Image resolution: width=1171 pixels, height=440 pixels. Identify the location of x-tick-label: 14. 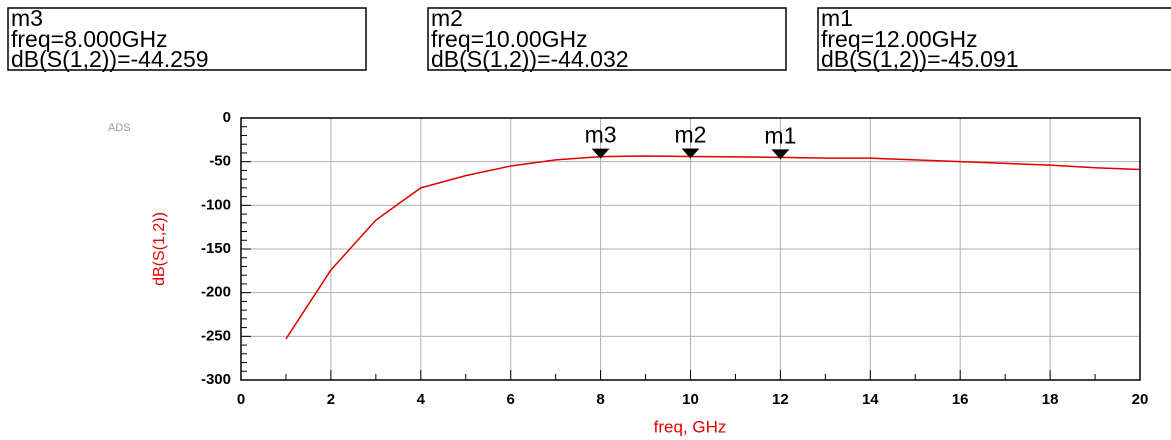
(870, 399).